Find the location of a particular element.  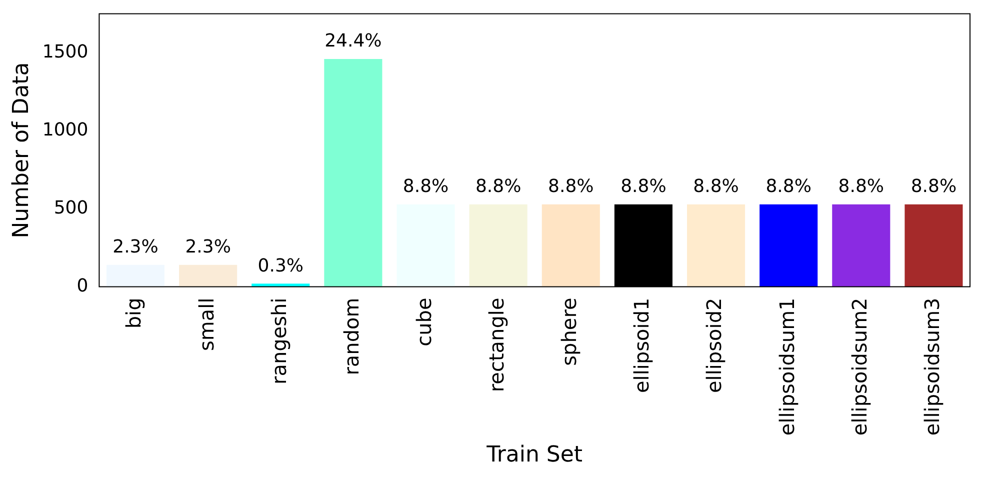

annotation: 0.3% is located at coordinates (281, 265).